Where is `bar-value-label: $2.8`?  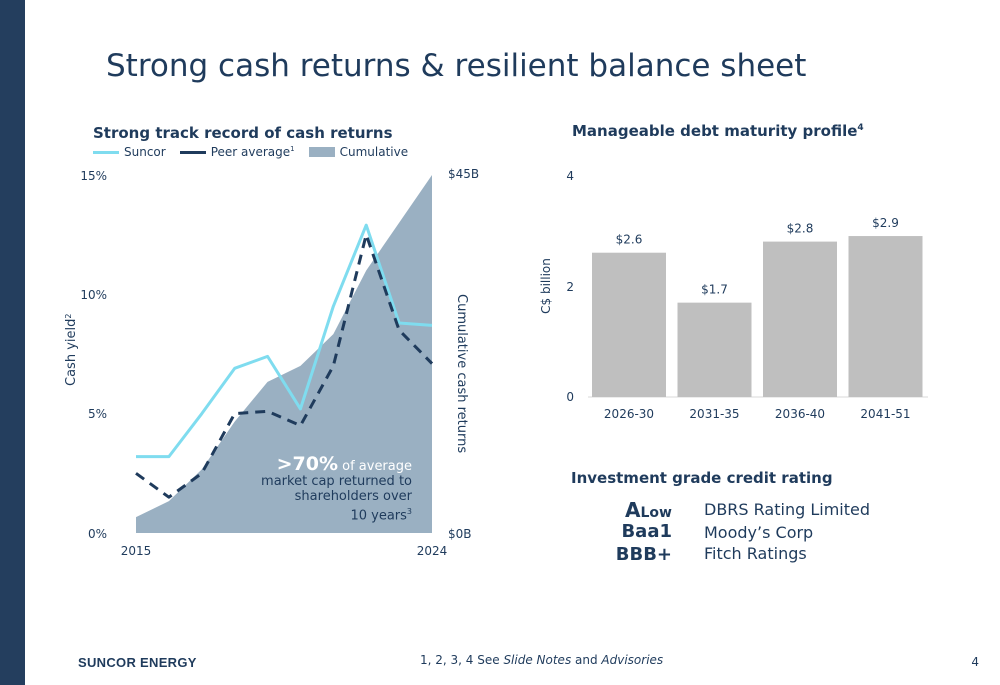
bar-value-label: $2.8 is located at coordinates (800, 229).